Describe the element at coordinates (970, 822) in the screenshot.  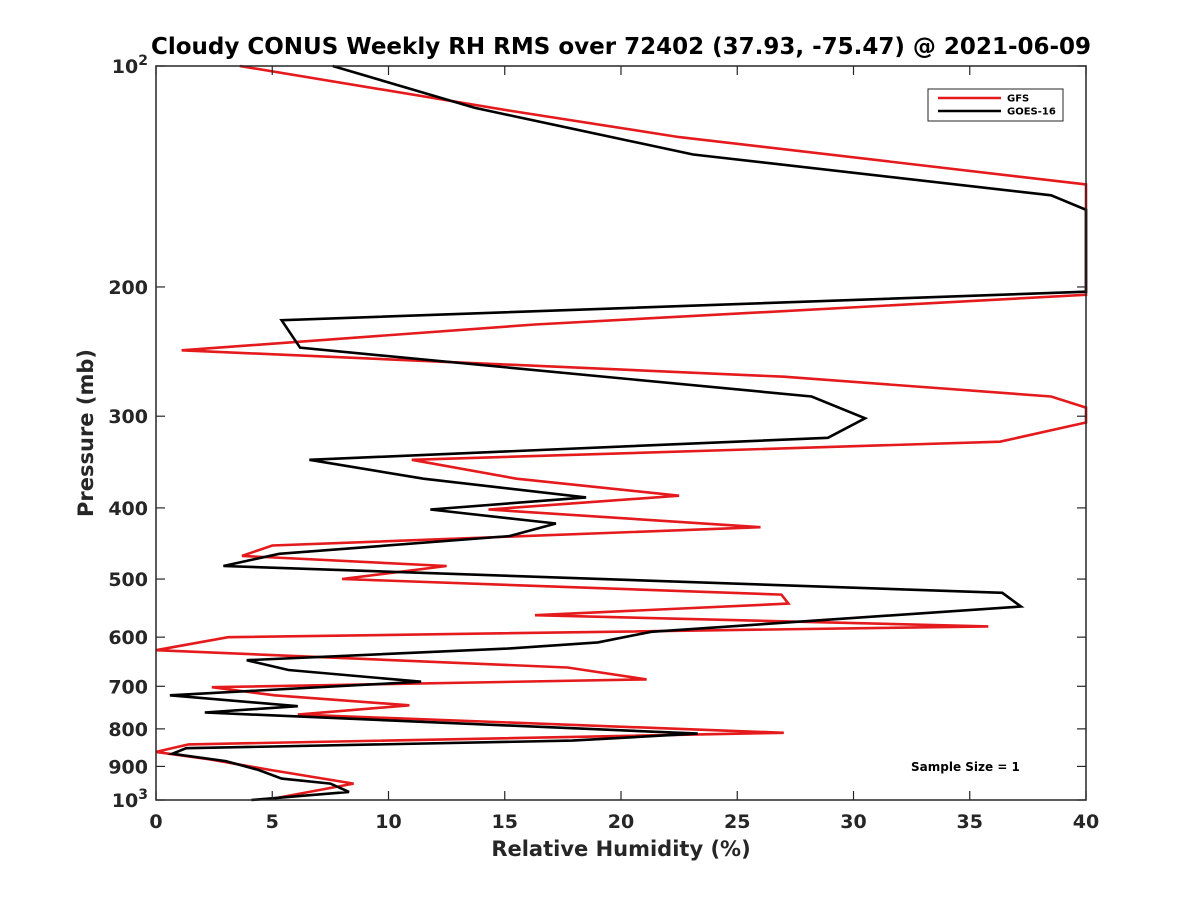
I see `x-tick-label: 35` at that location.